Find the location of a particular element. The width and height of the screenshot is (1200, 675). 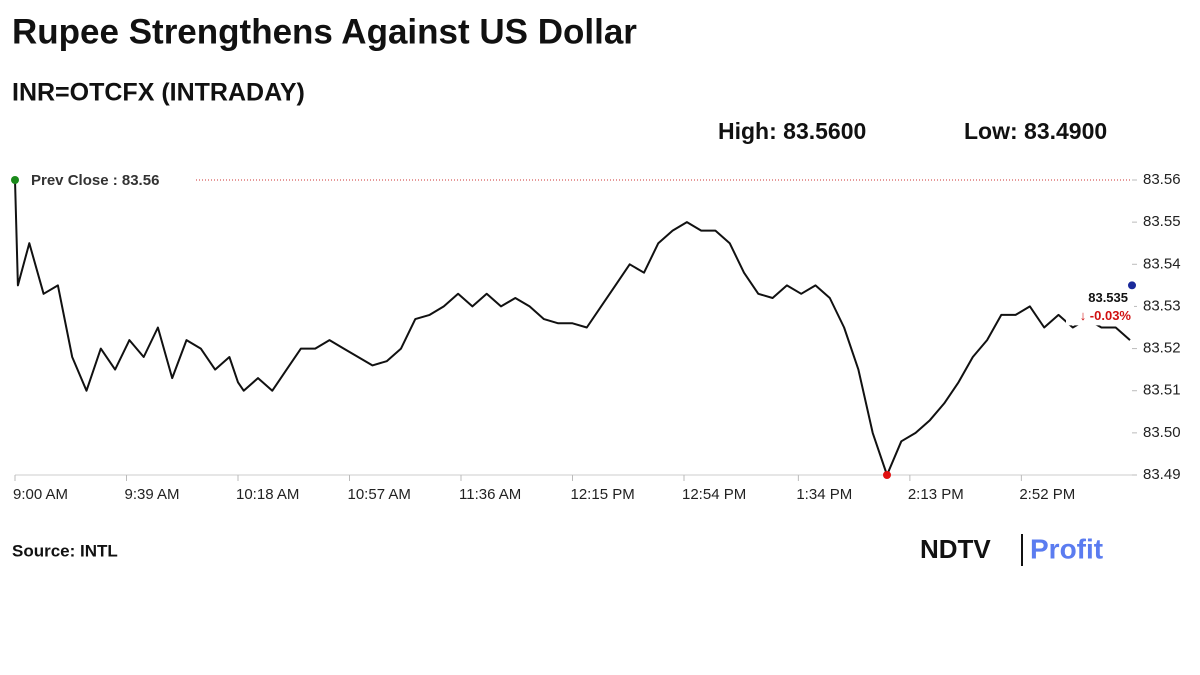

chart-title: Rupee Strengthens Against US Dollar is located at coordinates (324, 31).